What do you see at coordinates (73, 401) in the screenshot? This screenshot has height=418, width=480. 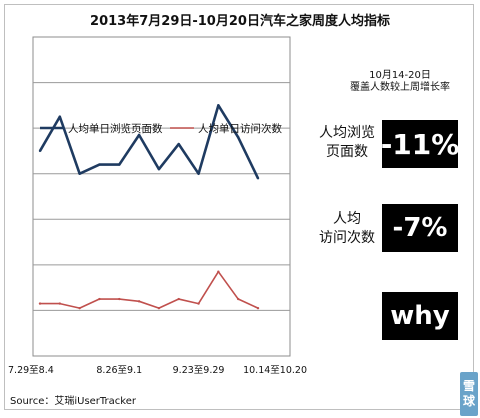 I see `source-note: Source：艾瑞iUserTracker` at bounding box center [73, 401].